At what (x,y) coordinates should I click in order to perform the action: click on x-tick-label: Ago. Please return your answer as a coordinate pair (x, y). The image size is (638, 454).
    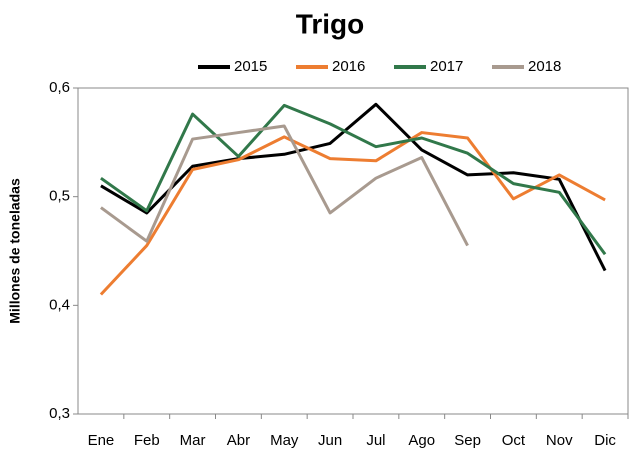
    Looking at the image, I should click on (421, 440).